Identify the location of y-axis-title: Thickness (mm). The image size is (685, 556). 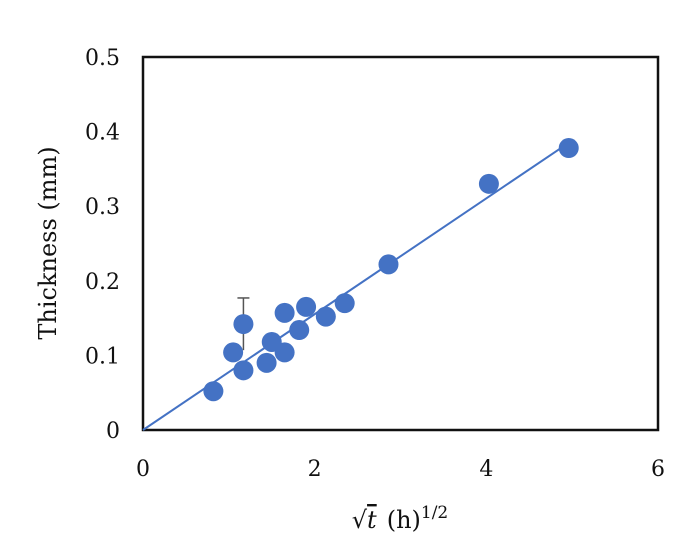
(48, 242).